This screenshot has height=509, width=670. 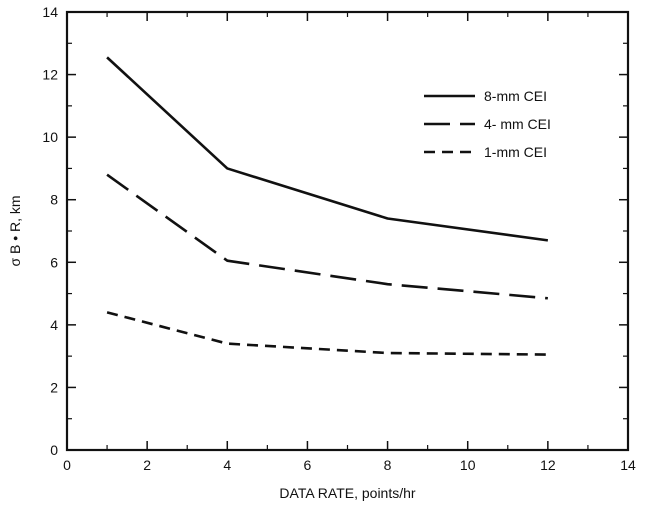 What do you see at coordinates (308, 465) in the screenshot?
I see `x-tick-label: 6` at bounding box center [308, 465].